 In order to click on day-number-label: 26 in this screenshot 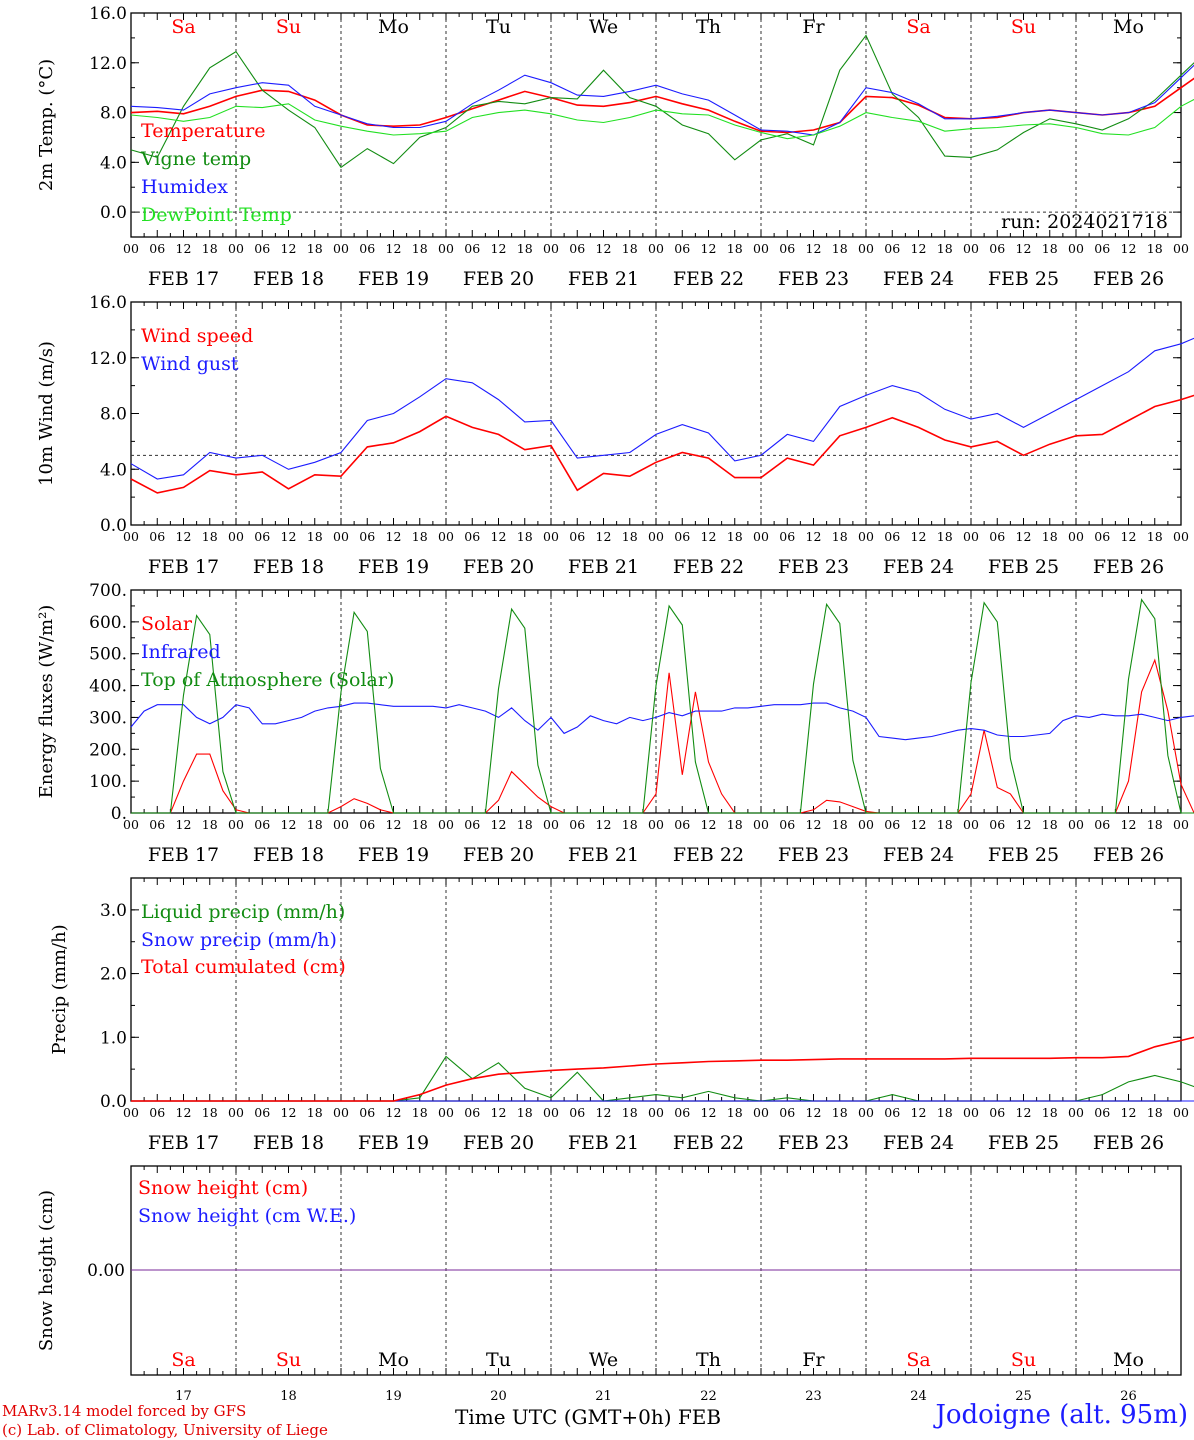, I will do `click(1128, 1396)`.